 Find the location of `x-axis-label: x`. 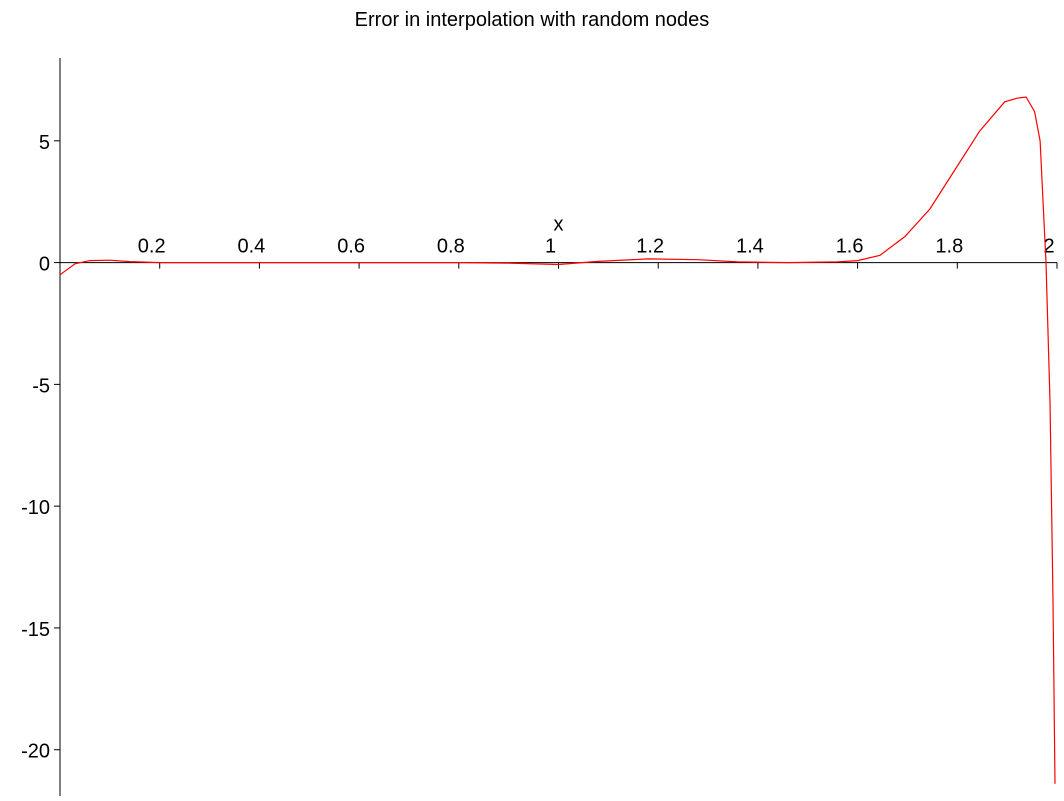

x-axis-label: x is located at coordinates (559, 225).